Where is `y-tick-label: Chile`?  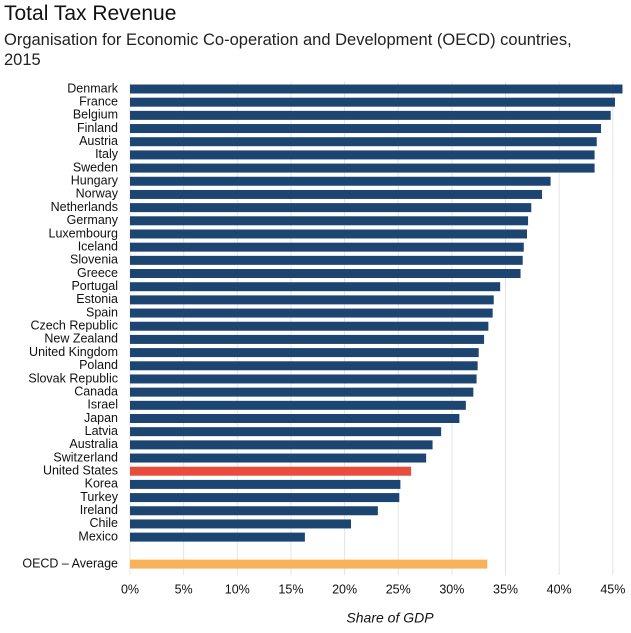
y-tick-label: Chile is located at coordinates (104, 523).